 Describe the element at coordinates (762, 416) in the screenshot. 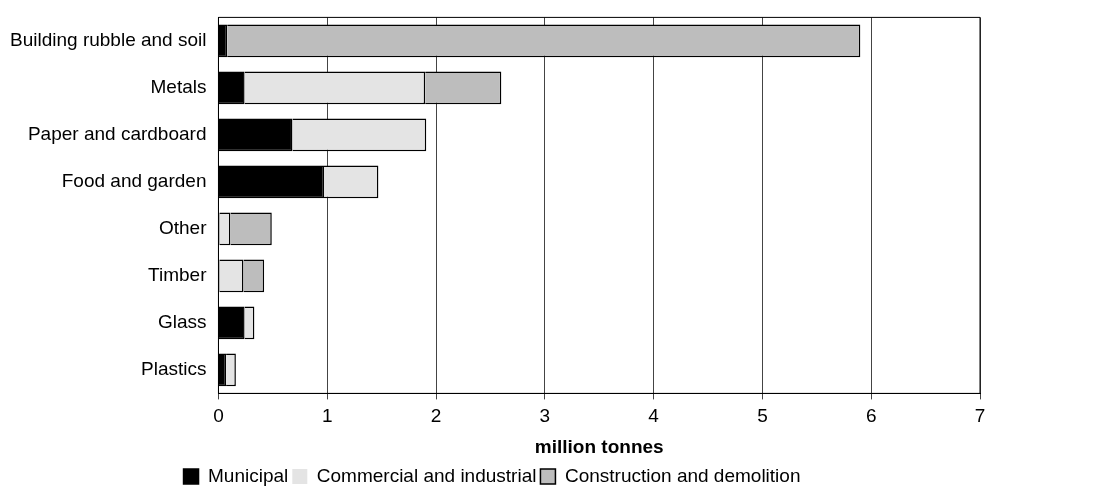

I see `x-tick-label: 5` at that location.